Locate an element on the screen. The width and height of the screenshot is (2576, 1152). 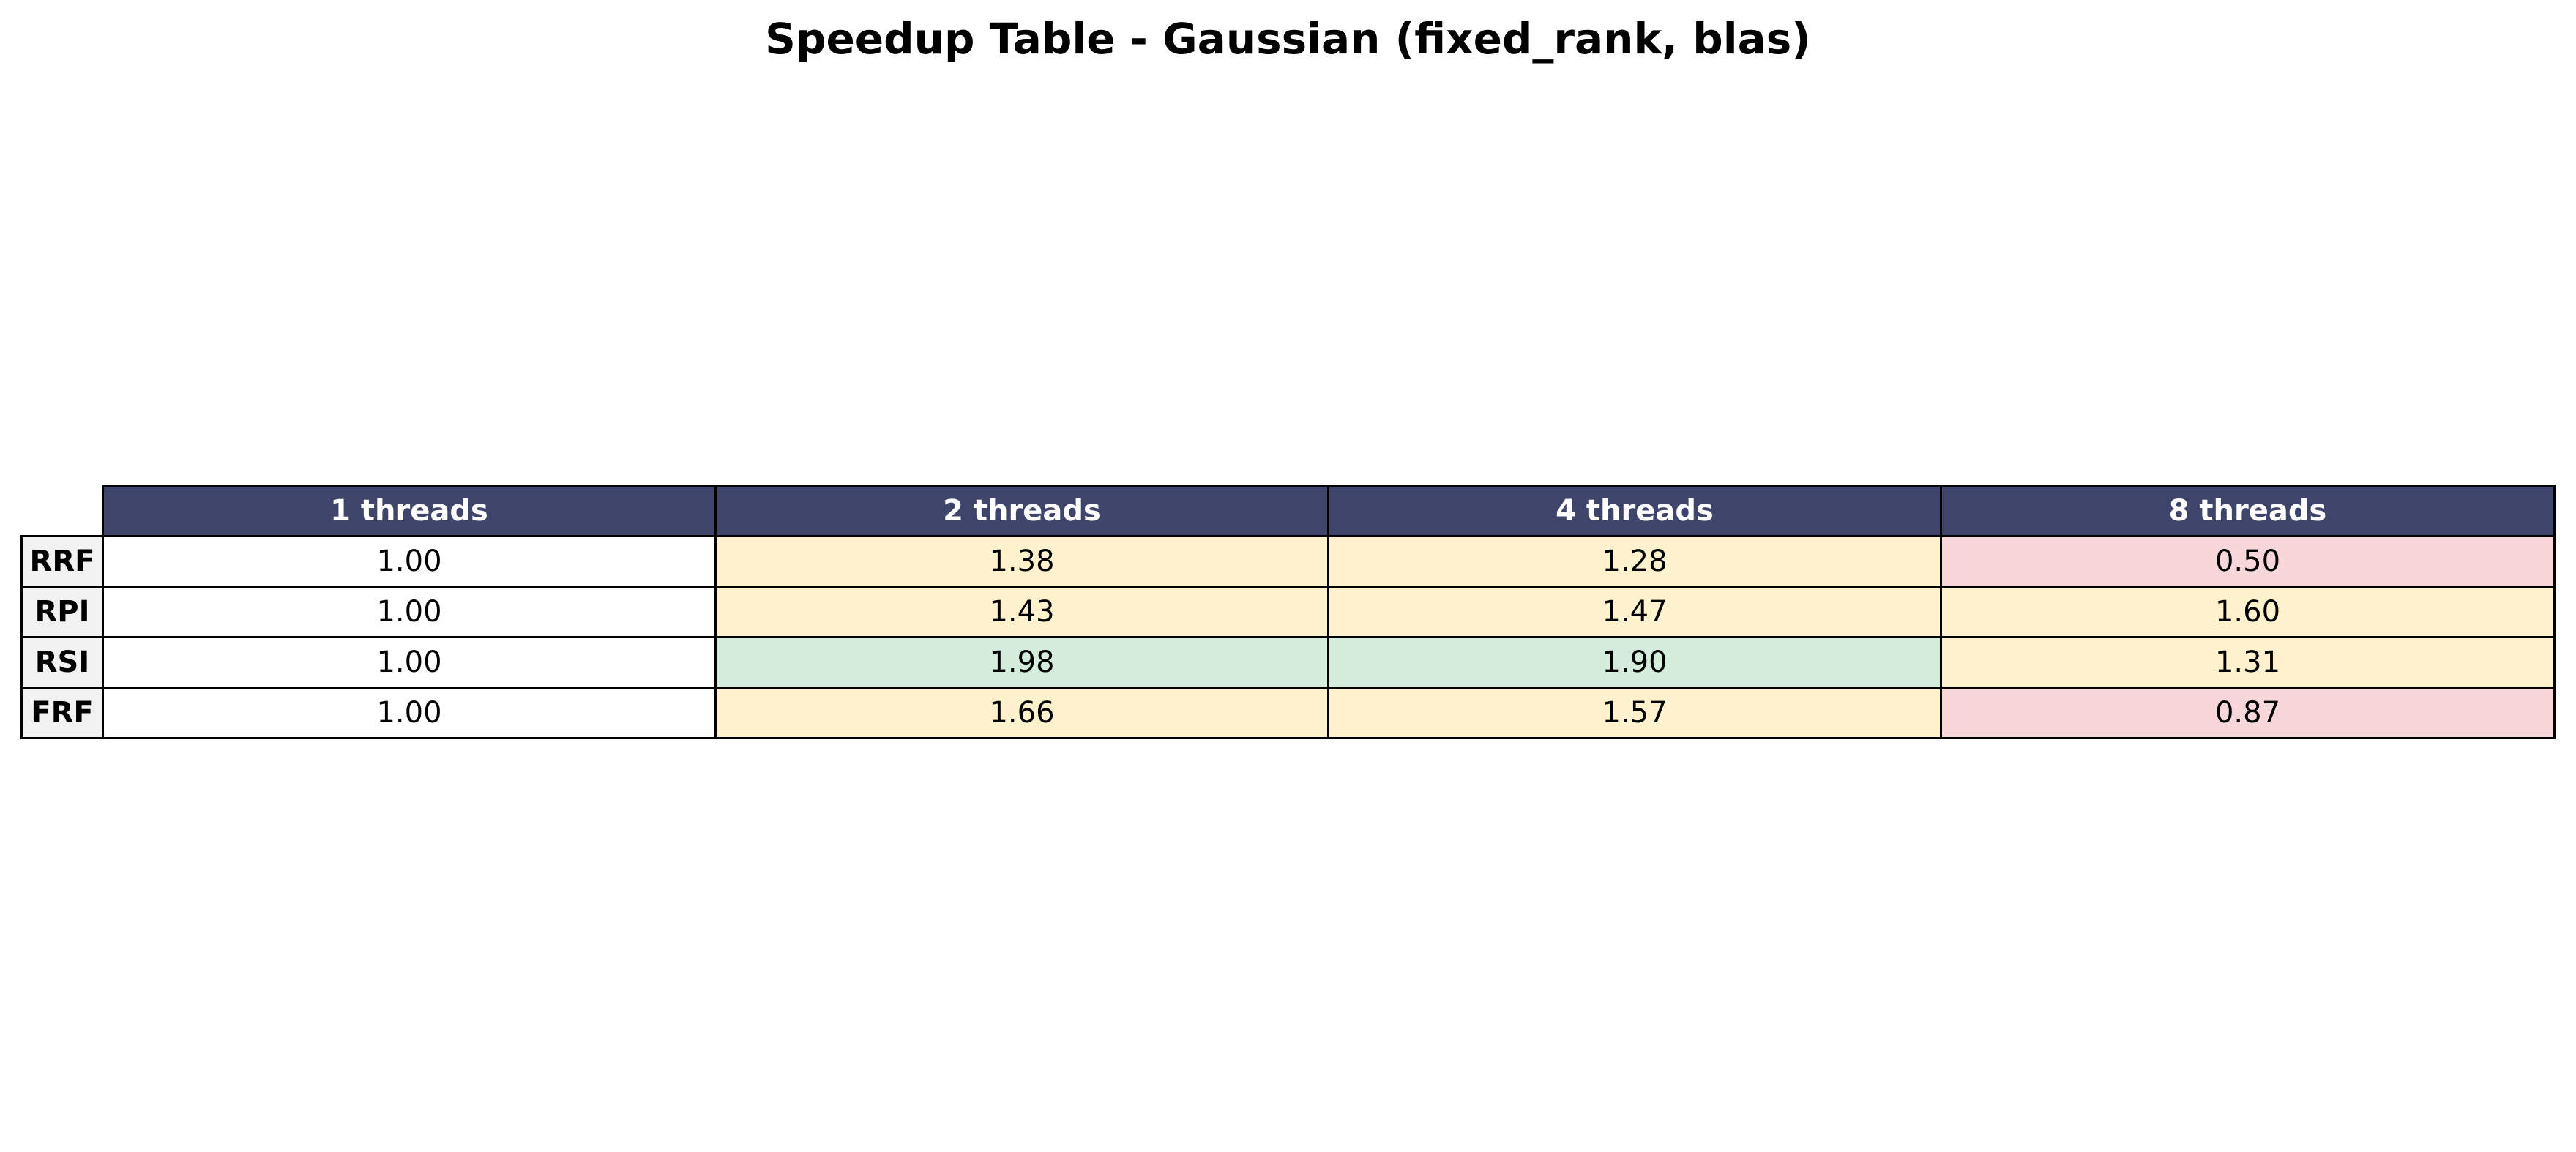
table-cell: 1.28 is located at coordinates (1634, 561).